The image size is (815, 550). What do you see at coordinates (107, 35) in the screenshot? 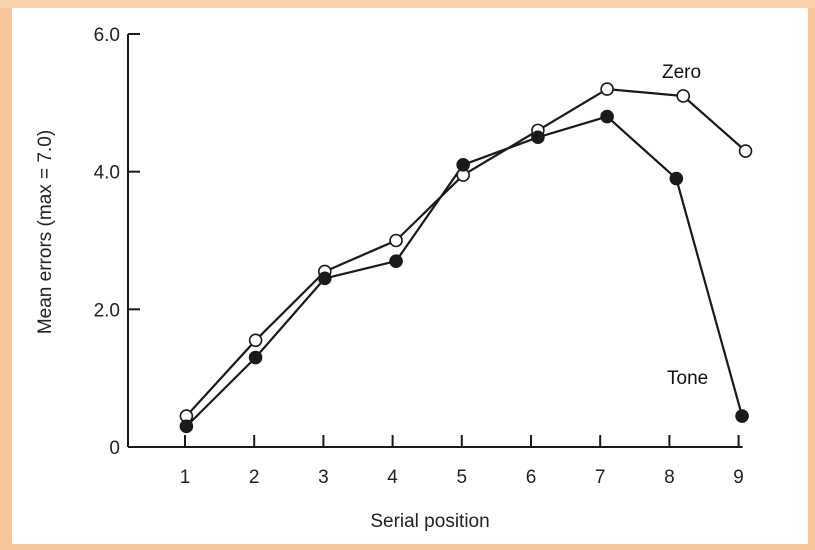
I see `y-tick-label: 6.0` at bounding box center [107, 35].